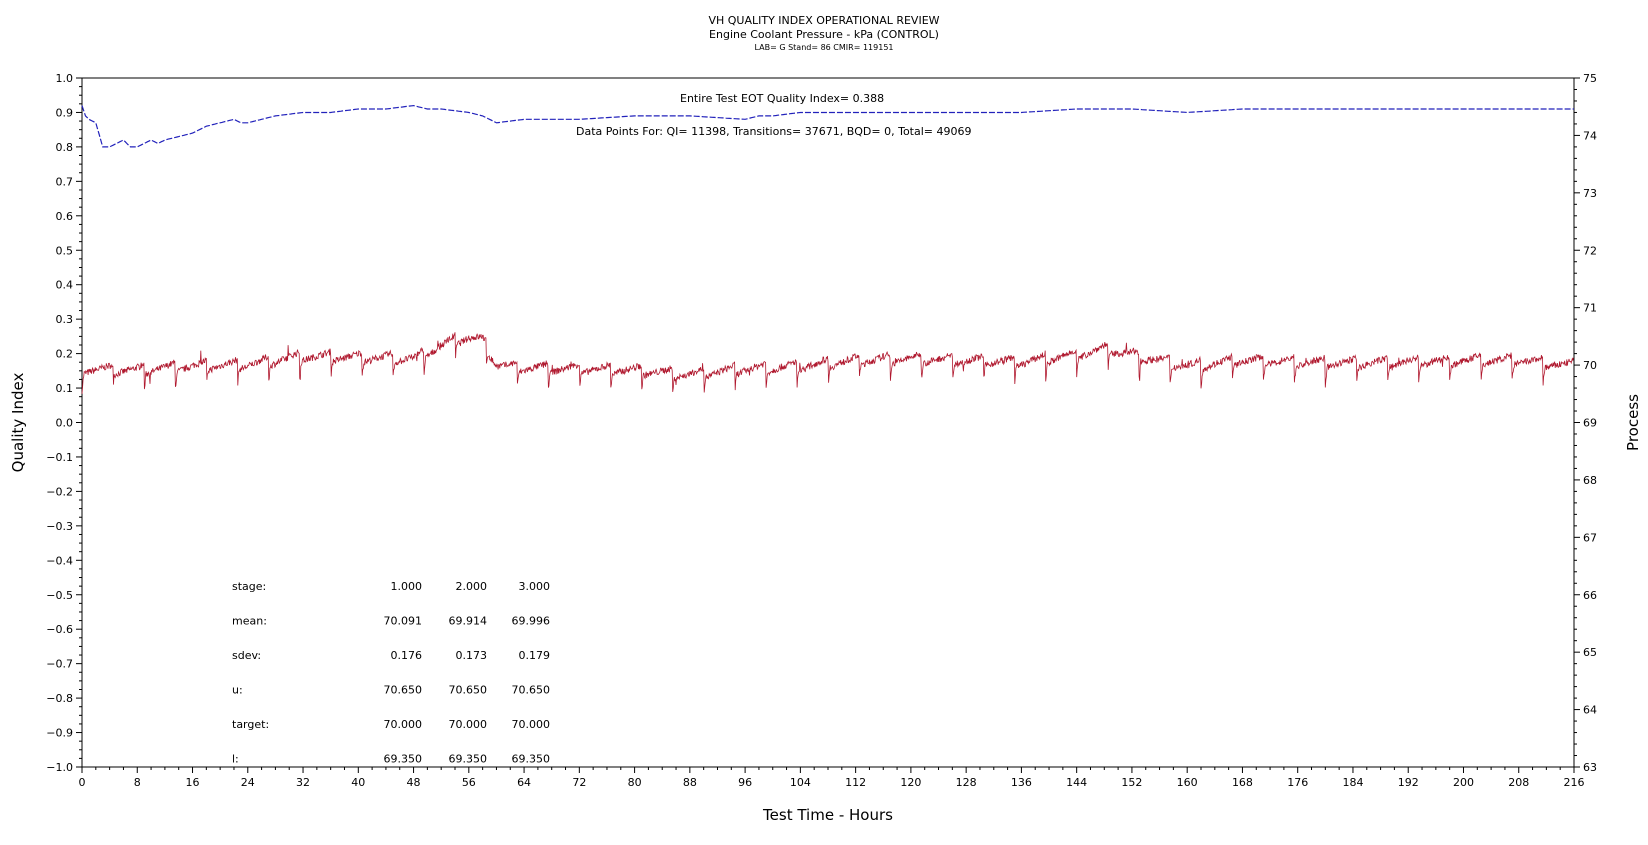  What do you see at coordinates (18, 423) in the screenshot?
I see `y-left-axis-label: Quality Index` at bounding box center [18, 423].